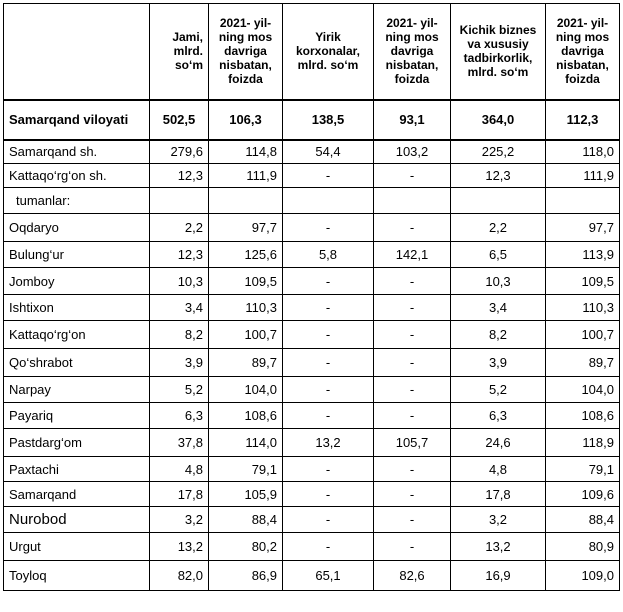 The height and width of the screenshot is (612, 623). I want to click on table-row: Nurobod 3,2 88,4- -3,2 88,4, so click(311, 519).